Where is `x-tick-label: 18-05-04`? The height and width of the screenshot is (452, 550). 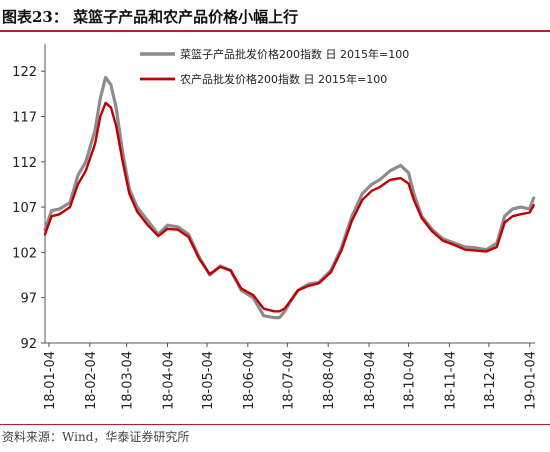 x-tick-label: 18-05-04 is located at coordinates (208, 380).